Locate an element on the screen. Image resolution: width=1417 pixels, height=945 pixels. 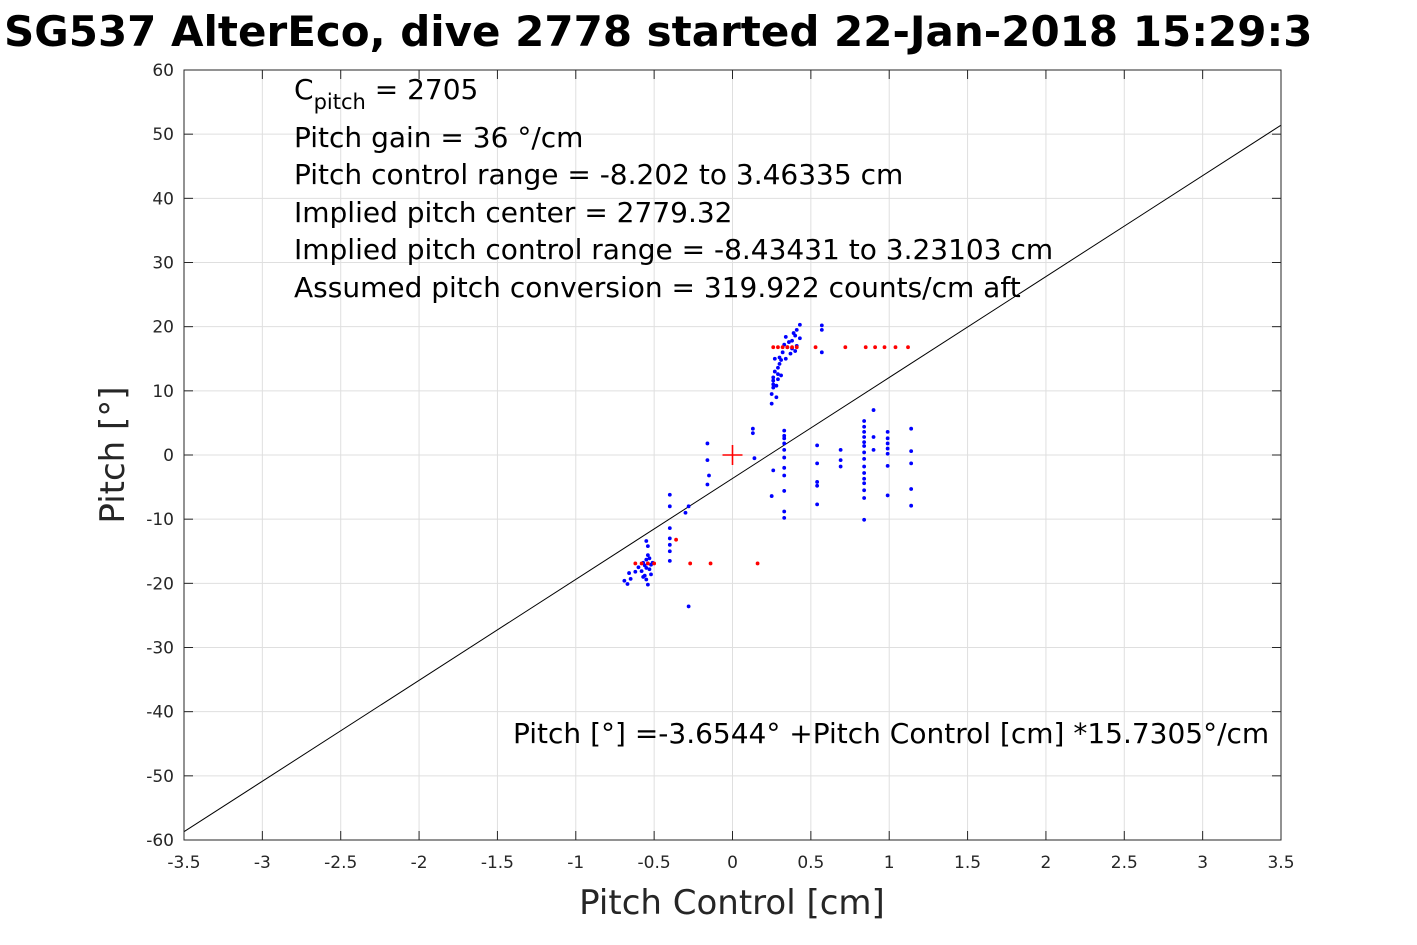
x-tick-labels: -3.5 -3 -2.5 -2 -1.5 -1 -0.5 0 0.5 1 1.5 2 2.5 3 3.5 is located at coordinates (730, 863).